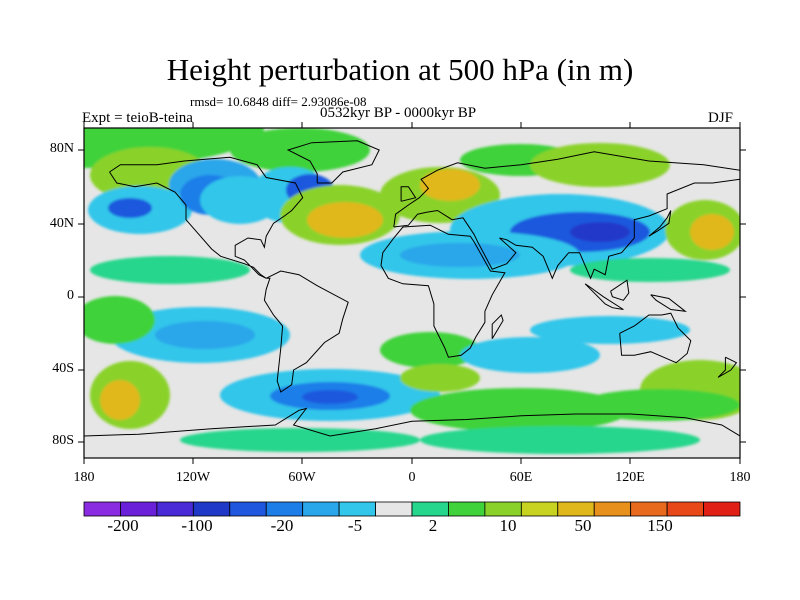 This screenshot has height=600, width=800. Describe the element at coordinates (84, 477) in the screenshot. I see `lon-label-180w: 180` at that location.